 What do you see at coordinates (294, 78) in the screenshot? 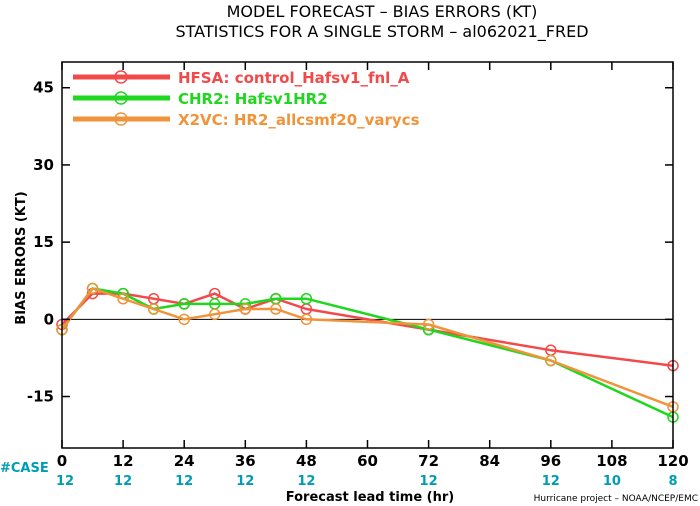
I see `legend-label: HFSA: control_Hafsv1_fnl_A` at bounding box center [294, 78].